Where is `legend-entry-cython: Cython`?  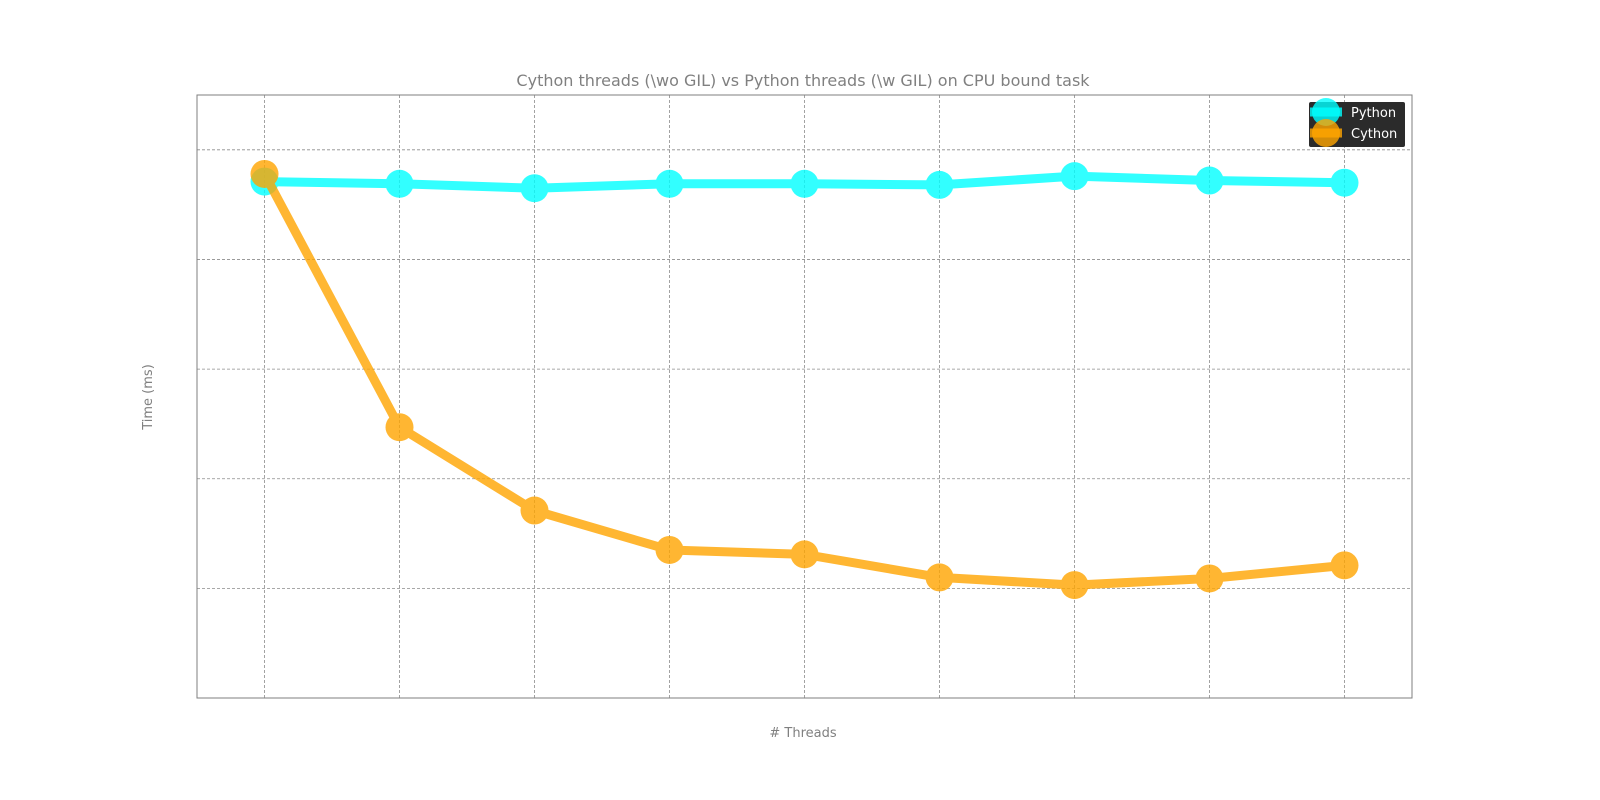
legend-entry-cython: Cython is located at coordinates (1353, 133).